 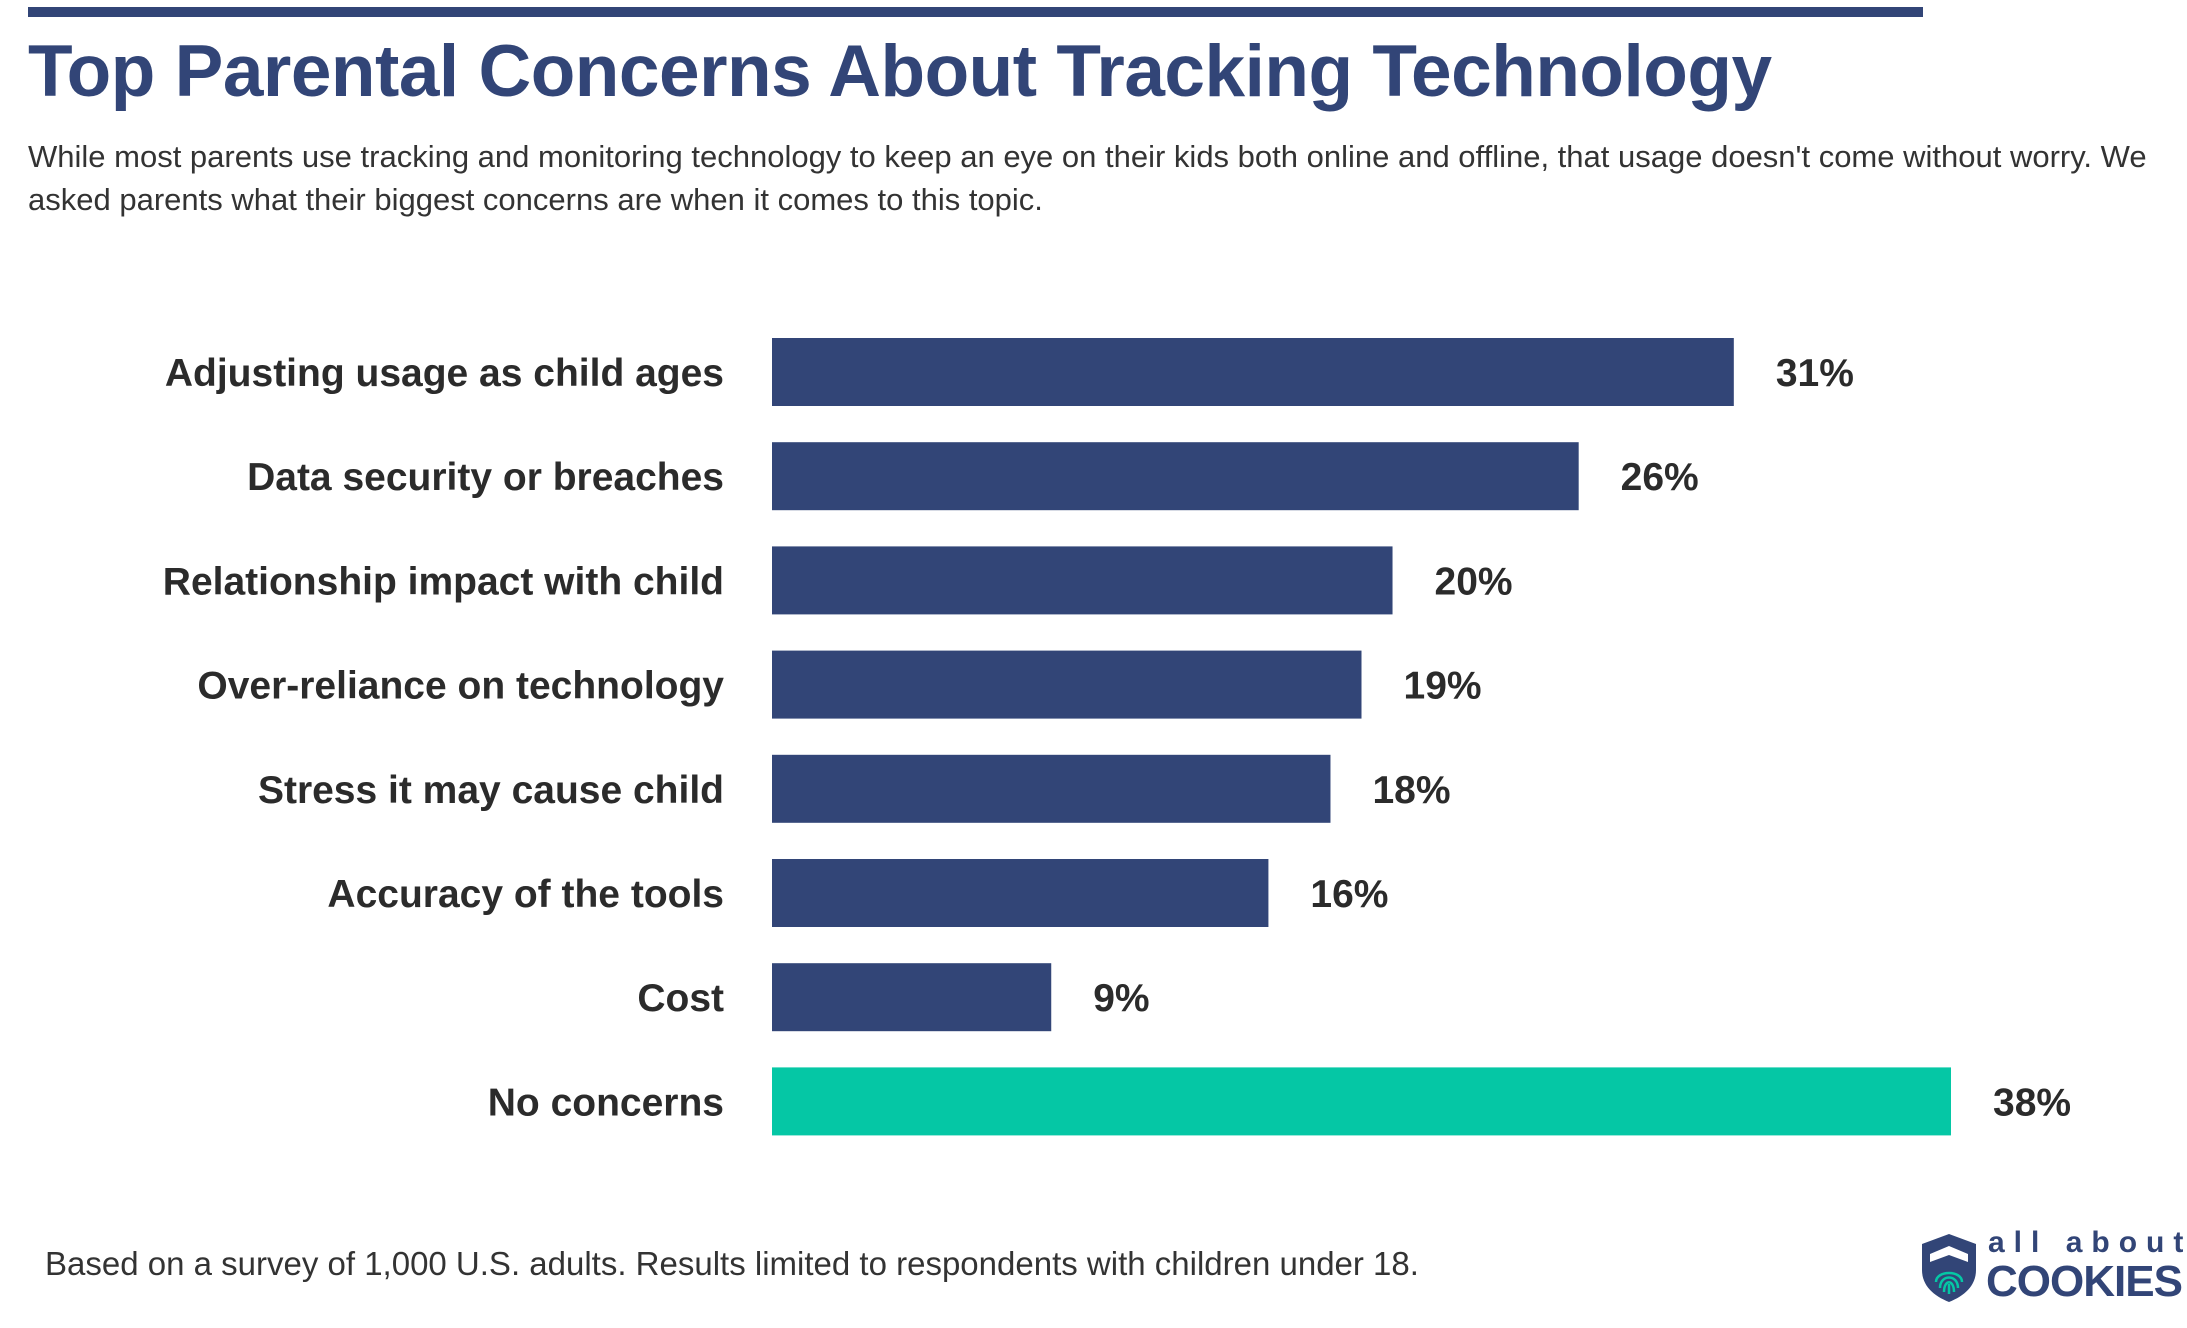 I want to click on category-label: Adjusting usage as child ages, so click(x=444, y=373).